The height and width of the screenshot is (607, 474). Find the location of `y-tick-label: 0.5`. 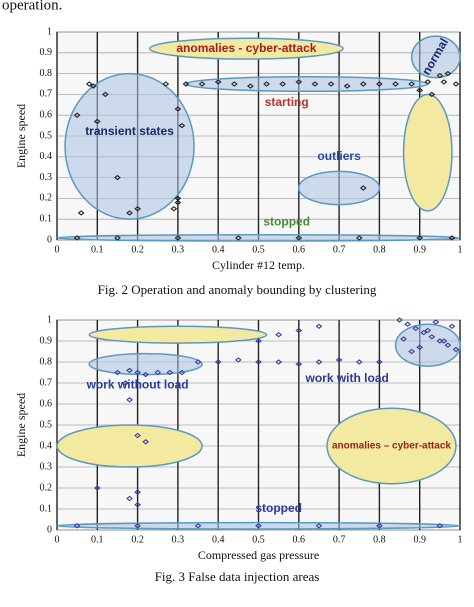

y-tick-label: 0.5 is located at coordinates (46, 424).